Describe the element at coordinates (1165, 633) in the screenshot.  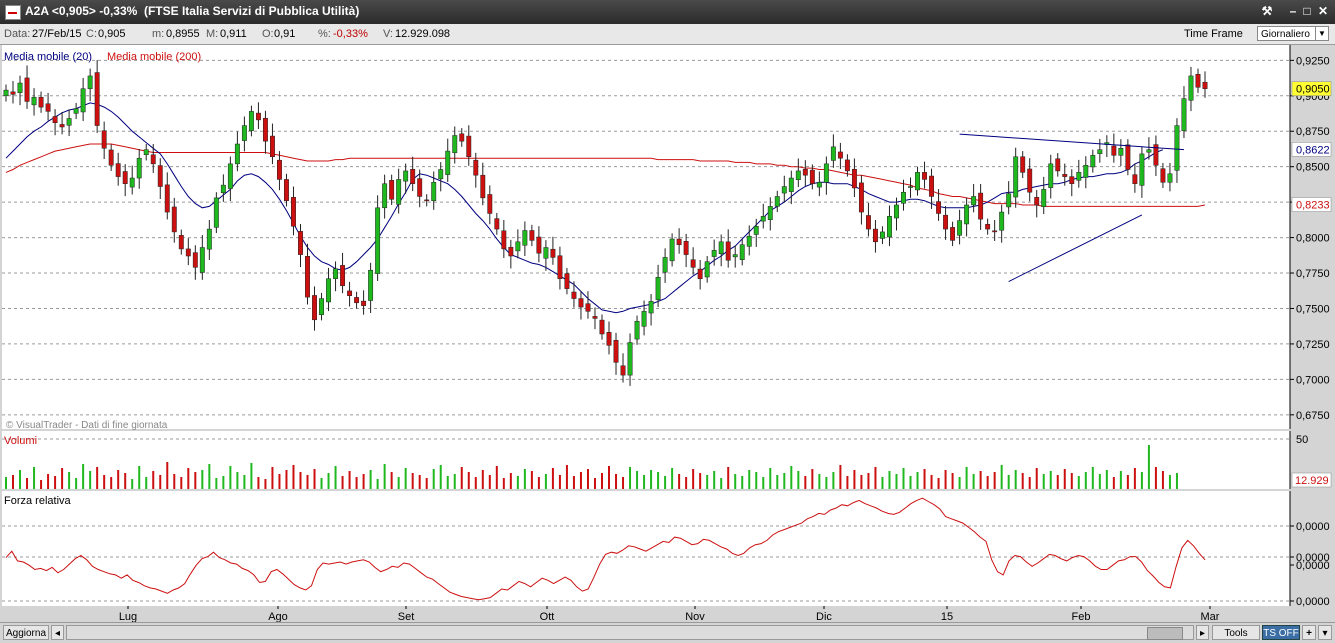
I see `scrollbar-thumb` at that location.